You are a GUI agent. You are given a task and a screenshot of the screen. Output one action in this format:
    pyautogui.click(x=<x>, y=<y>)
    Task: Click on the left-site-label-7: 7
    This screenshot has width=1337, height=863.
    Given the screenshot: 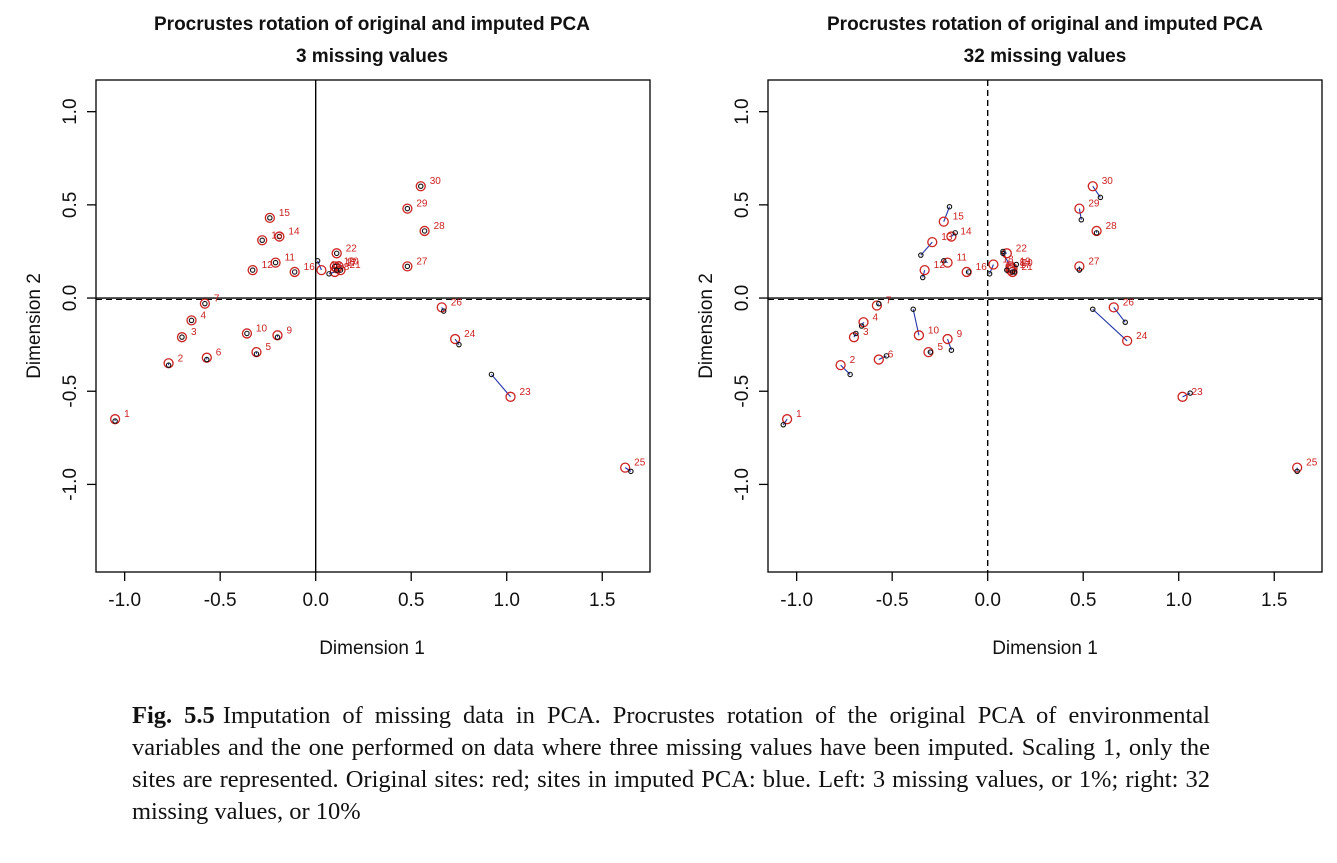 What is the action you would take?
    pyautogui.click(x=217, y=299)
    